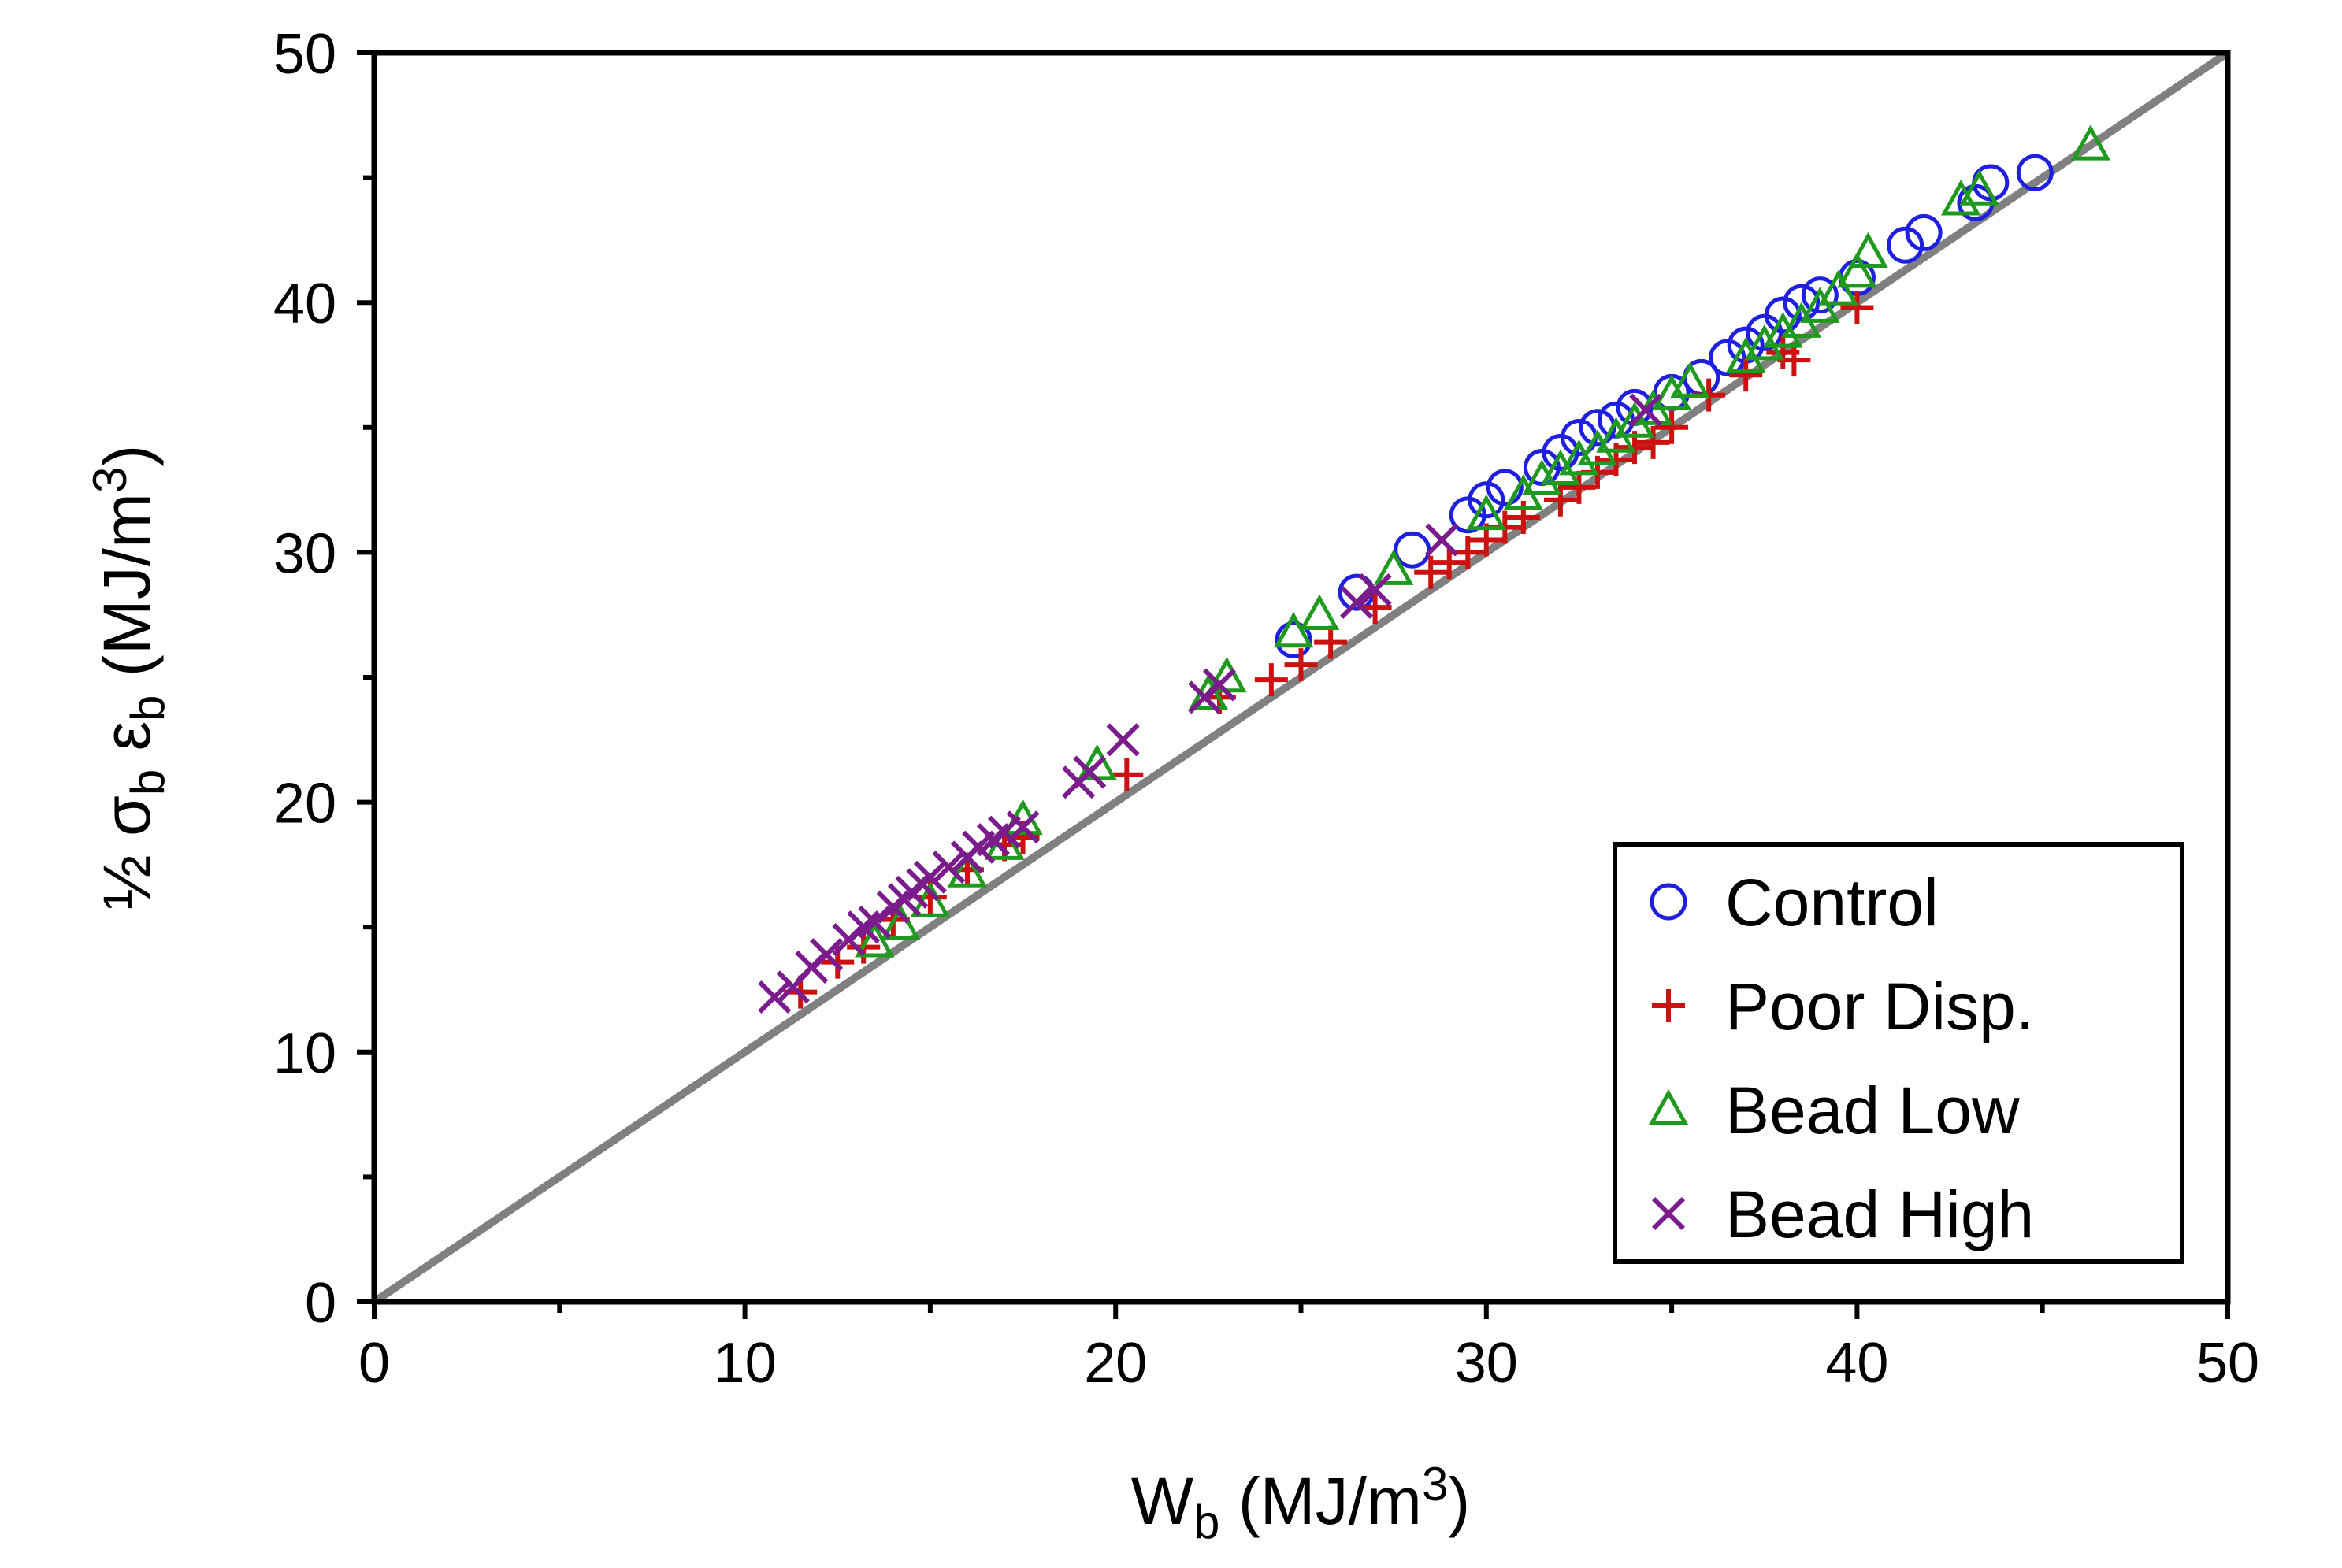  Describe the element at coordinates (1668, 902) in the screenshot. I see `legend-marker-control` at that location.